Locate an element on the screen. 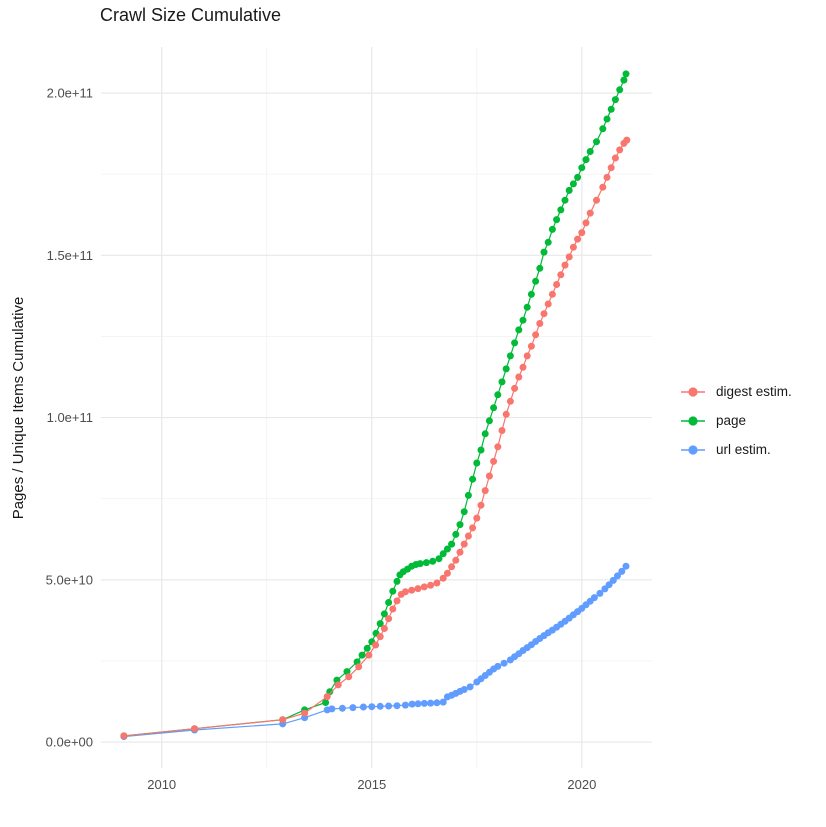  legend: digest estim. page url estim. is located at coordinates (736, 420).